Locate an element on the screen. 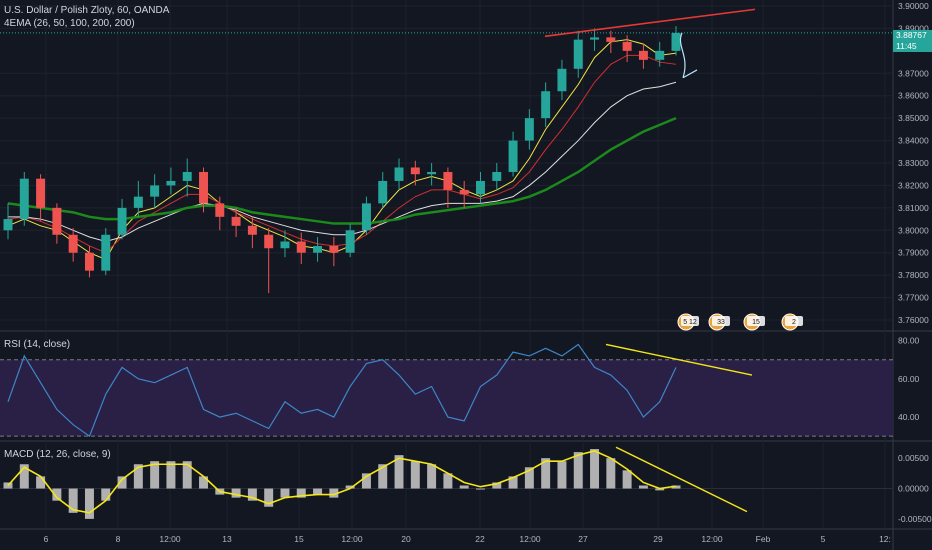 The image size is (932, 550). price-tick-label: 3.84000 is located at coordinates (913, 141).